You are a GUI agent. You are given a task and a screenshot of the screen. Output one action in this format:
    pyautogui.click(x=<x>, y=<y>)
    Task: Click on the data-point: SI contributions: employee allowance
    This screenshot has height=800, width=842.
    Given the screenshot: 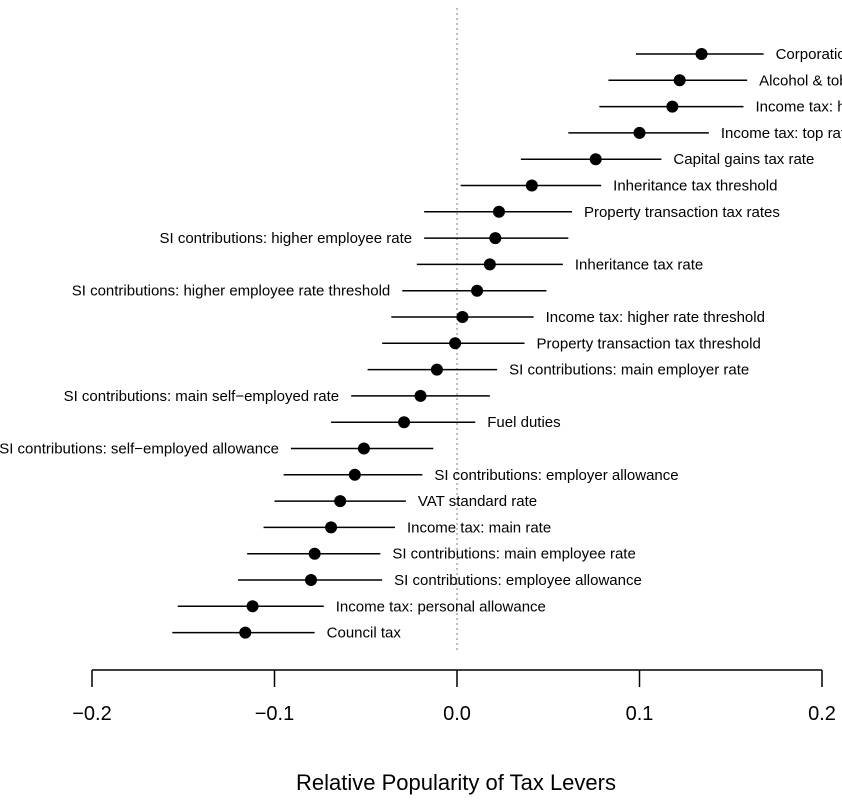 What is the action you would take?
    pyautogui.click(x=440, y=580)
    